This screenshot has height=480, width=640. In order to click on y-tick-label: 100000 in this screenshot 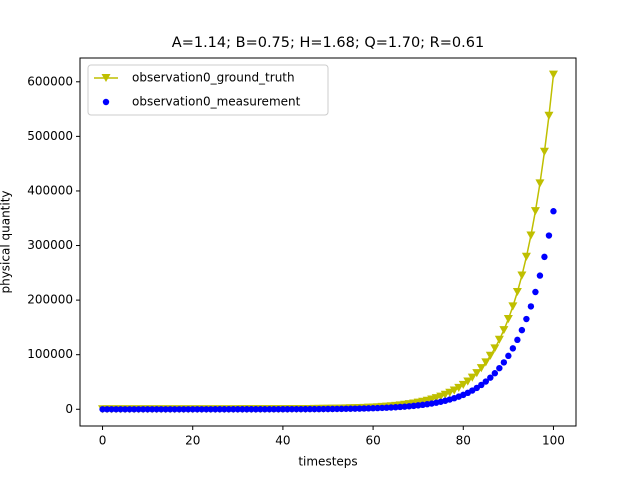, I will do `click(50, 354)`.